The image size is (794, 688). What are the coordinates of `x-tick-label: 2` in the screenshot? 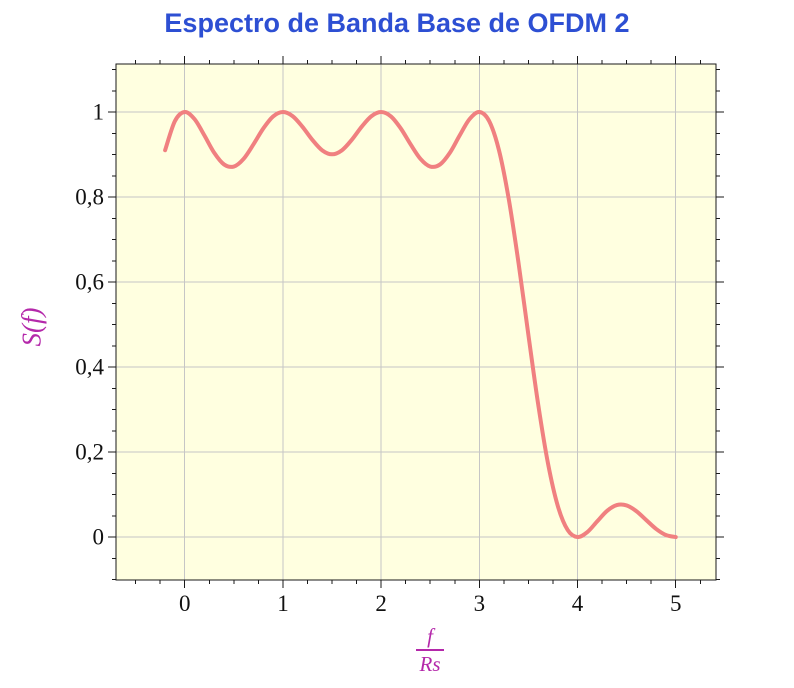 It's located at (381, 603).